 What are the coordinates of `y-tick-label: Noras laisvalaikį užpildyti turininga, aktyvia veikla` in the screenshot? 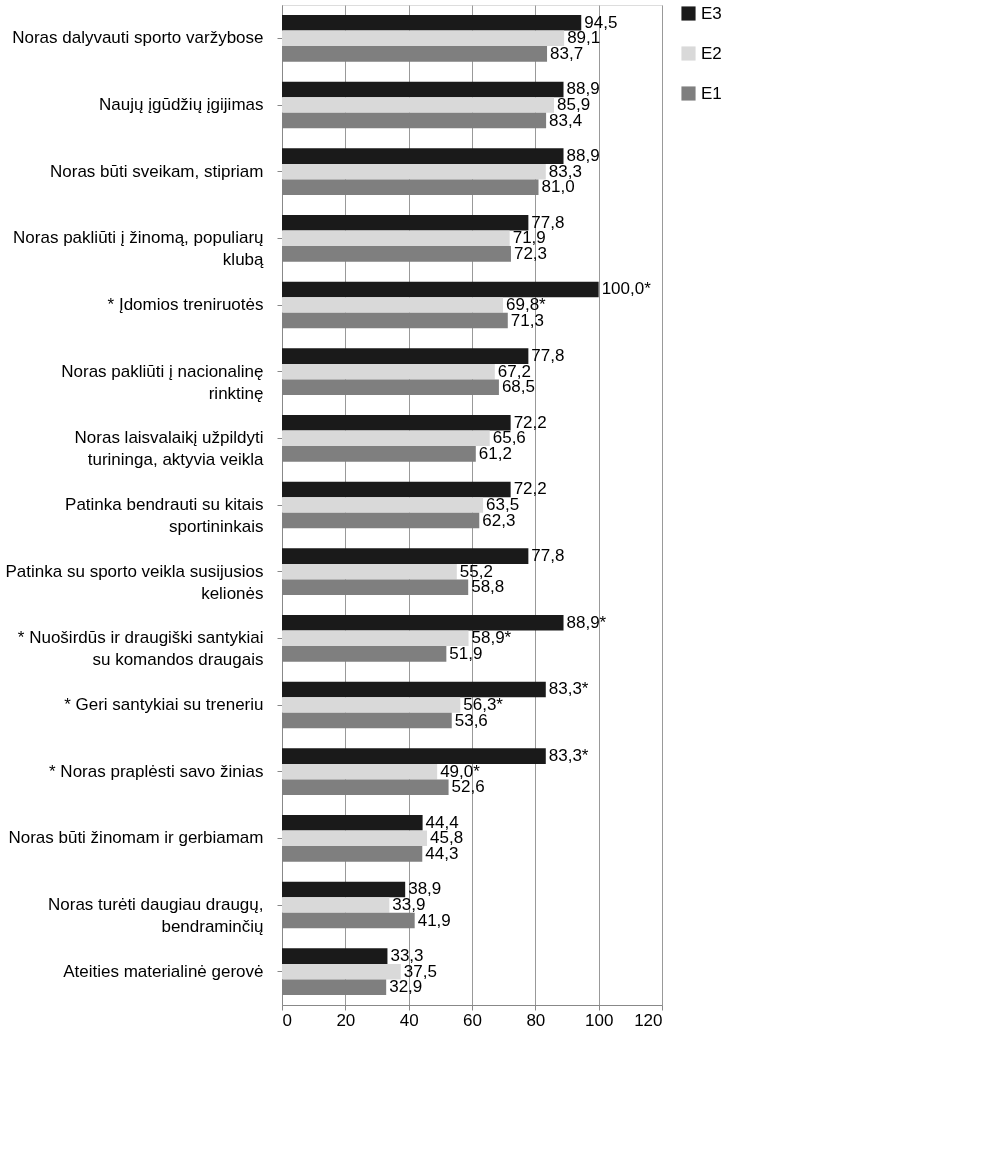 It's located at (169, 449).